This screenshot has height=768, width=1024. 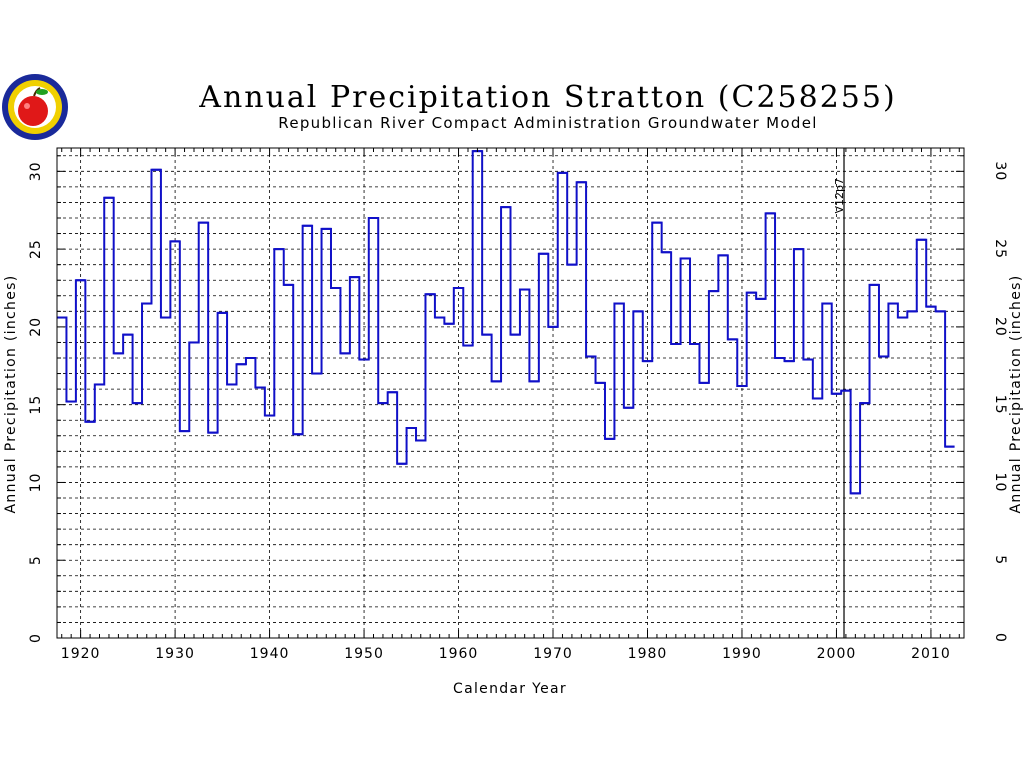 I want to click on y-tick-label-right: 25, so click(x=1000, y=249).